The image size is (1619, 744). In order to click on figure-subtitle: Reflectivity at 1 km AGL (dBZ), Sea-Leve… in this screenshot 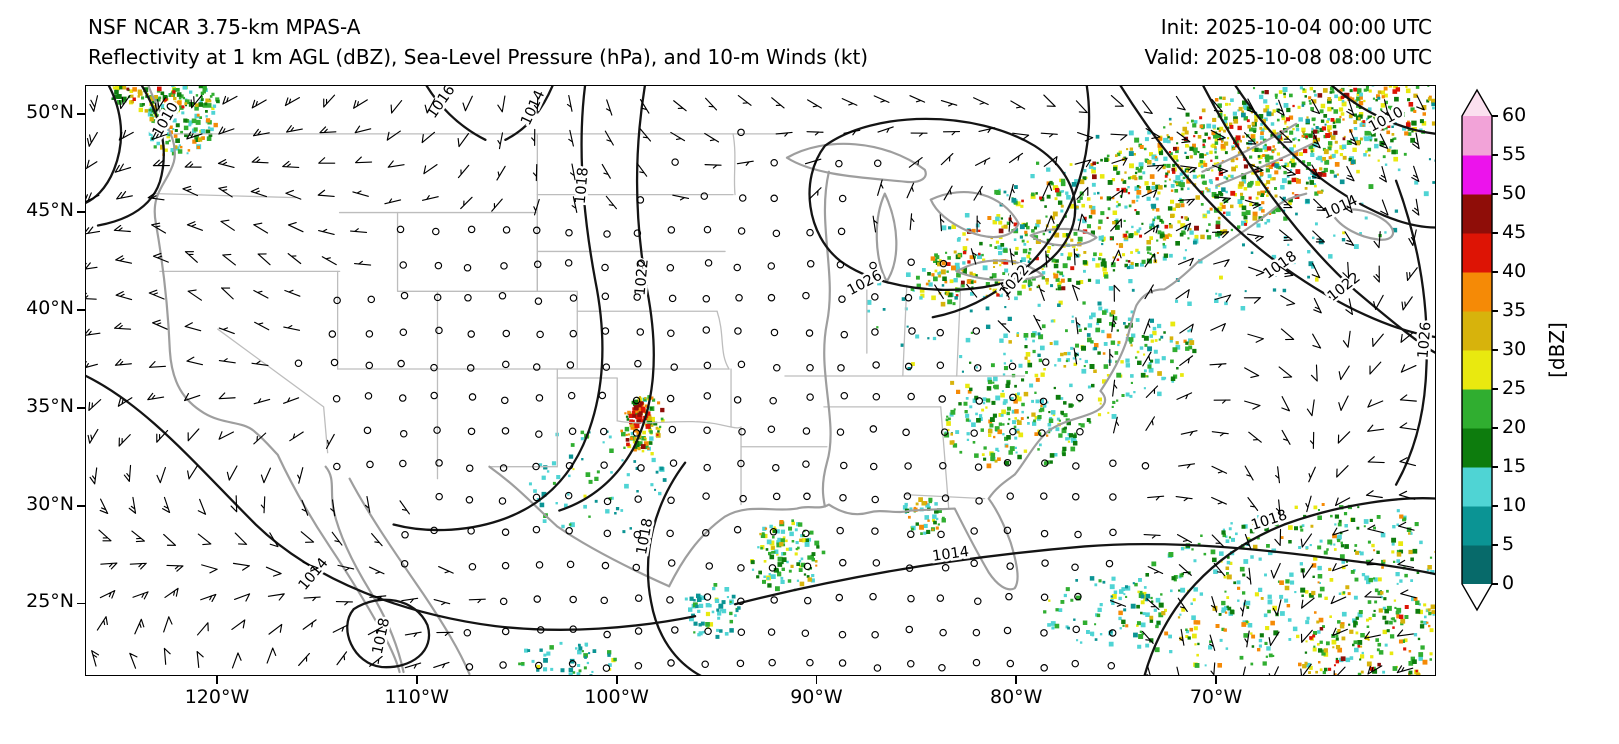, I will do `click(478, 57)`.